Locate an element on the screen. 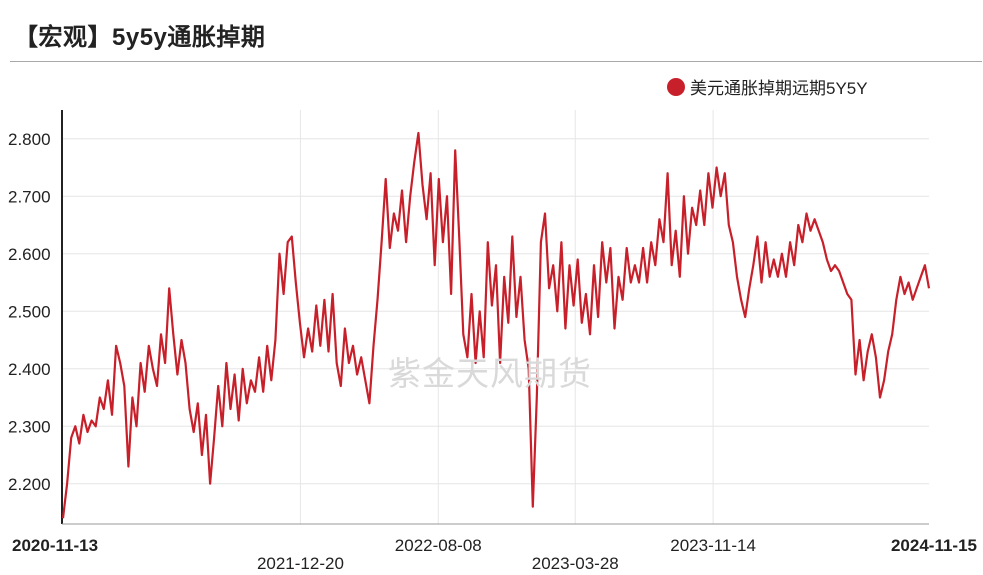 This screenshot has width=983, height=575. legend-marker-icon is located at coordinates (676, 86).